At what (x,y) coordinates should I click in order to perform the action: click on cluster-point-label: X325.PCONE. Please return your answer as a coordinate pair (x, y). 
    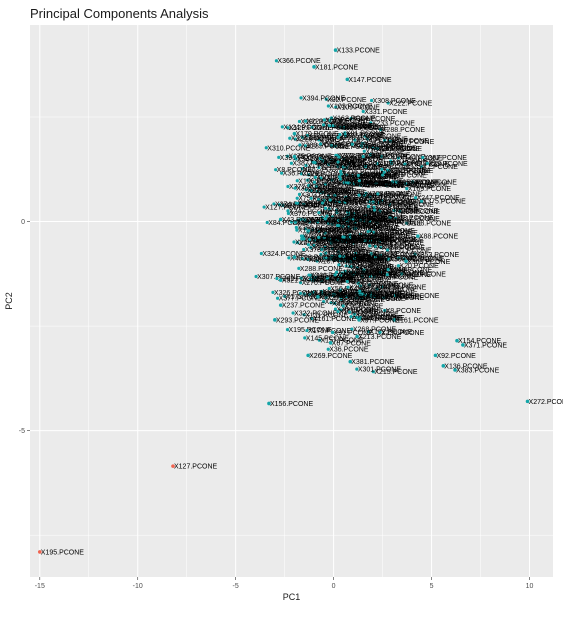
    Looking at the image, I should click on (379, 298).